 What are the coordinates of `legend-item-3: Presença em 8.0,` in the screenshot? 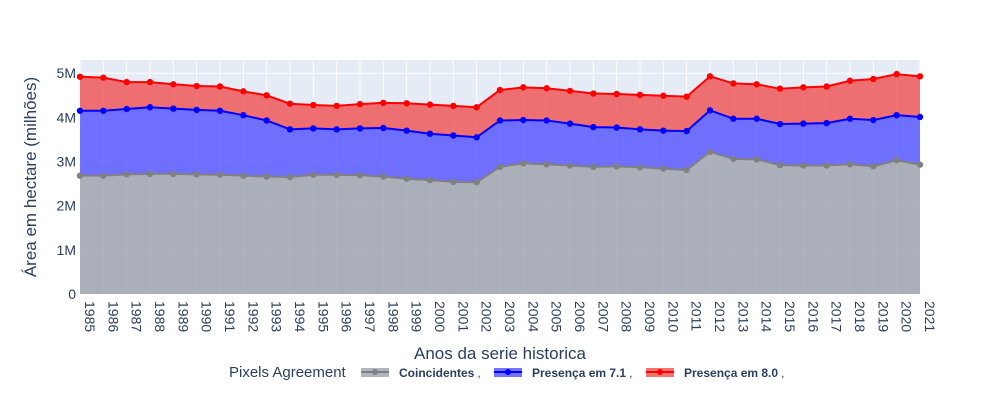 It's located at (715, 373).